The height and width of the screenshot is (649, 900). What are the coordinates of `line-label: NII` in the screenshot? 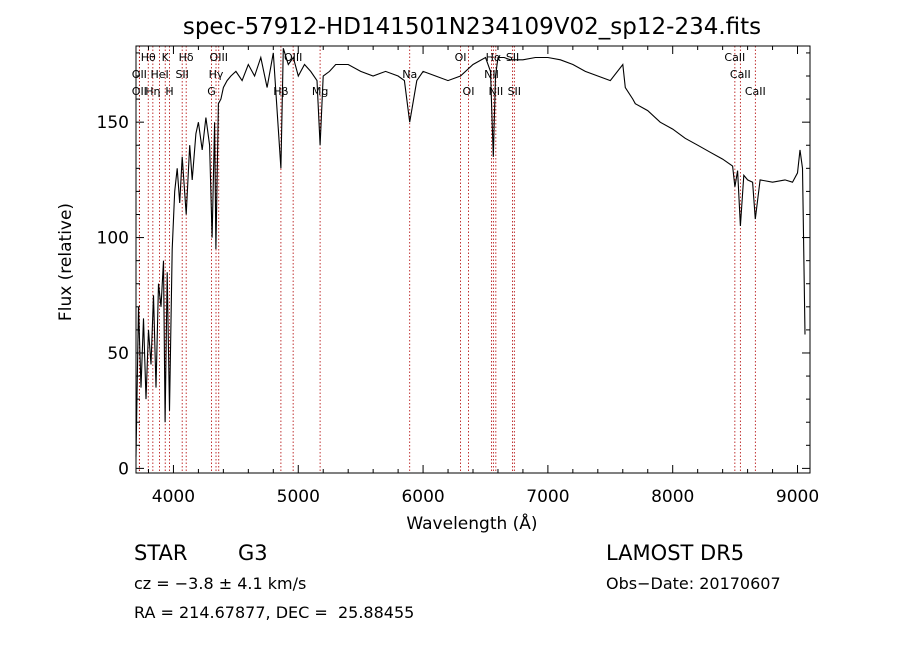 It's located at (495, 91).